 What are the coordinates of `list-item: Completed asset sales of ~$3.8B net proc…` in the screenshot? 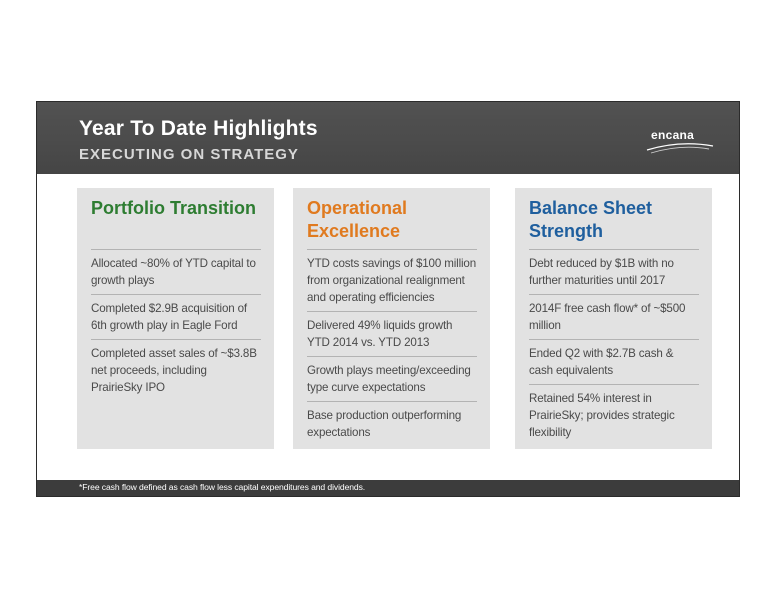 It's located at (176, 370).